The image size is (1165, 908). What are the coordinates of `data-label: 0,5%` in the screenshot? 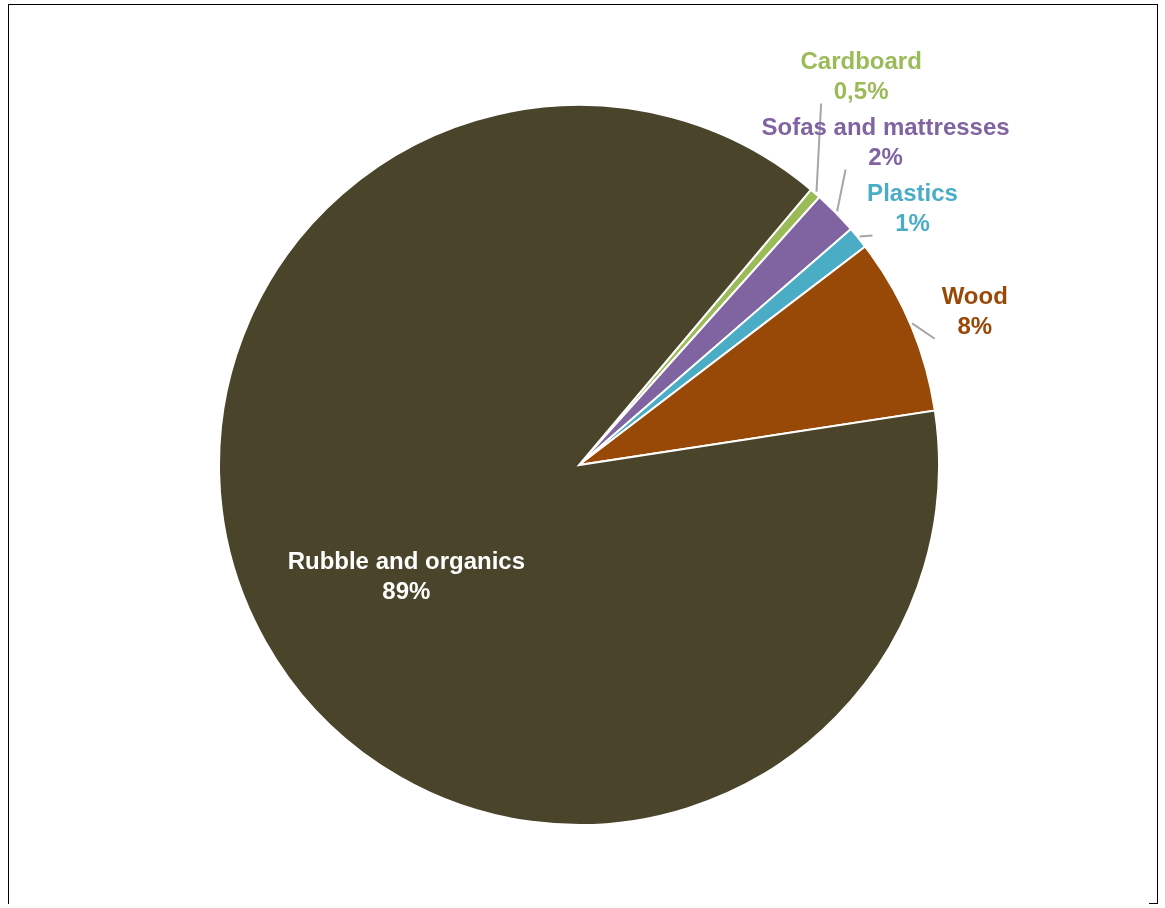 It's located at (861, 90).